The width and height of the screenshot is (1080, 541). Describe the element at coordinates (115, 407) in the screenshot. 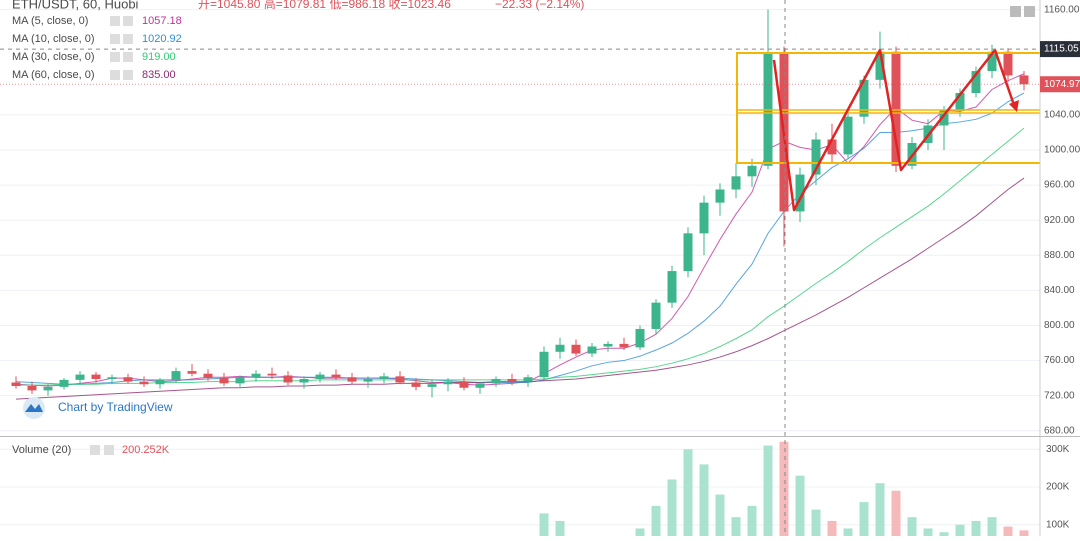

I see `watermark-text: Chart by TradingView` at that location.